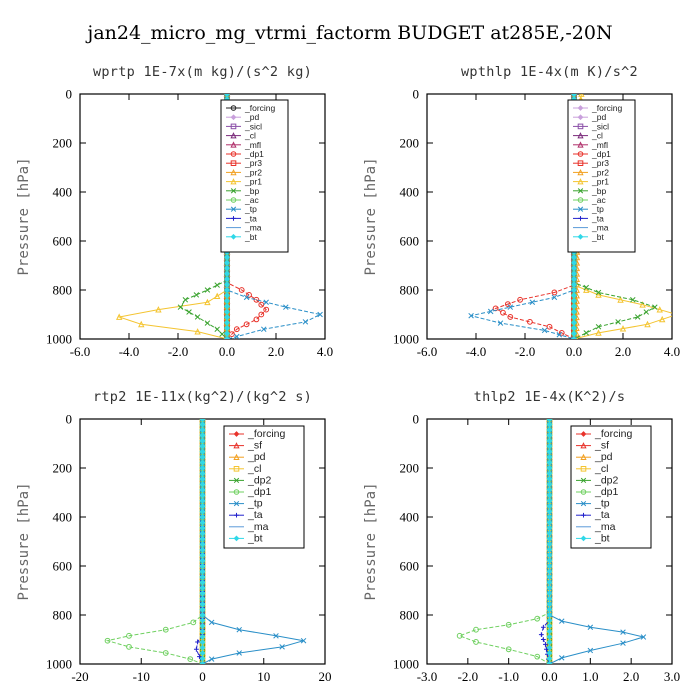 The image size is (700, 700). I want to click on legend: _forcing_sf_pd_cl_dp2_dp1_tp_ta_ma_bt, so click(611, 487).